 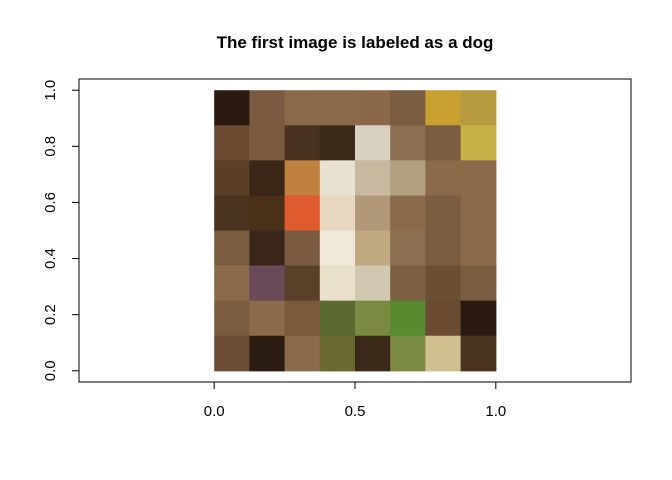 I want to click on y-tick-label: 0.6, so click(x=50, y=202).